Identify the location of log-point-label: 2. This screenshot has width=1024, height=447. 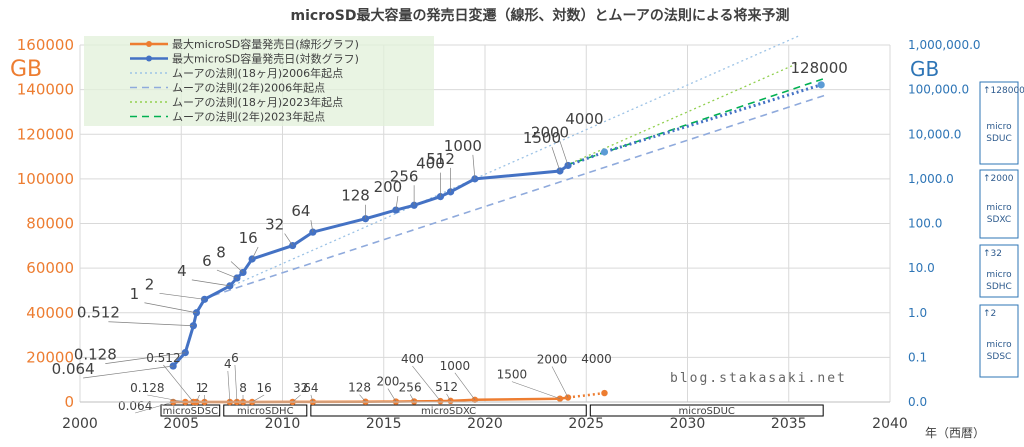
(150, 284).